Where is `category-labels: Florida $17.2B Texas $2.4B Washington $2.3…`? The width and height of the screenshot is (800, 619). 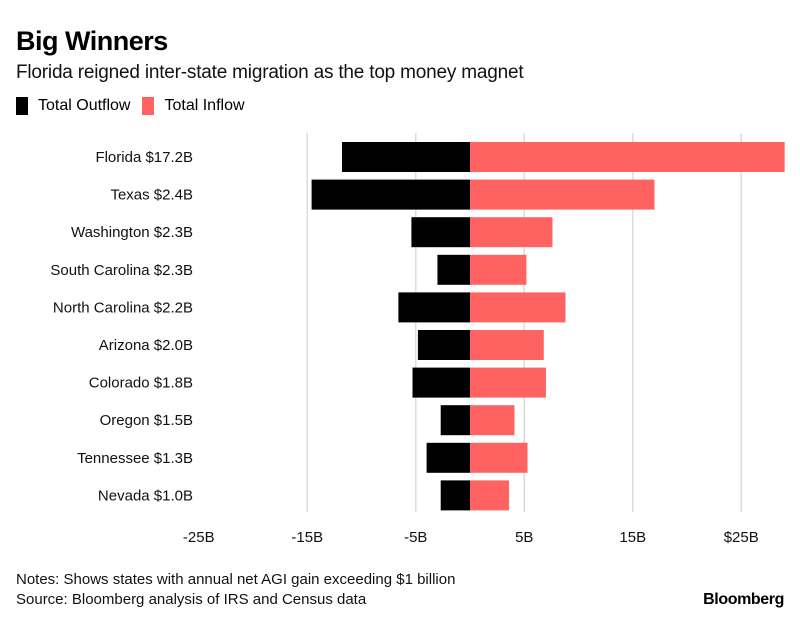
category-labels: Florida $17.2B Texas $2.4B Washington $2.3… is located at coordinates (121, 326).